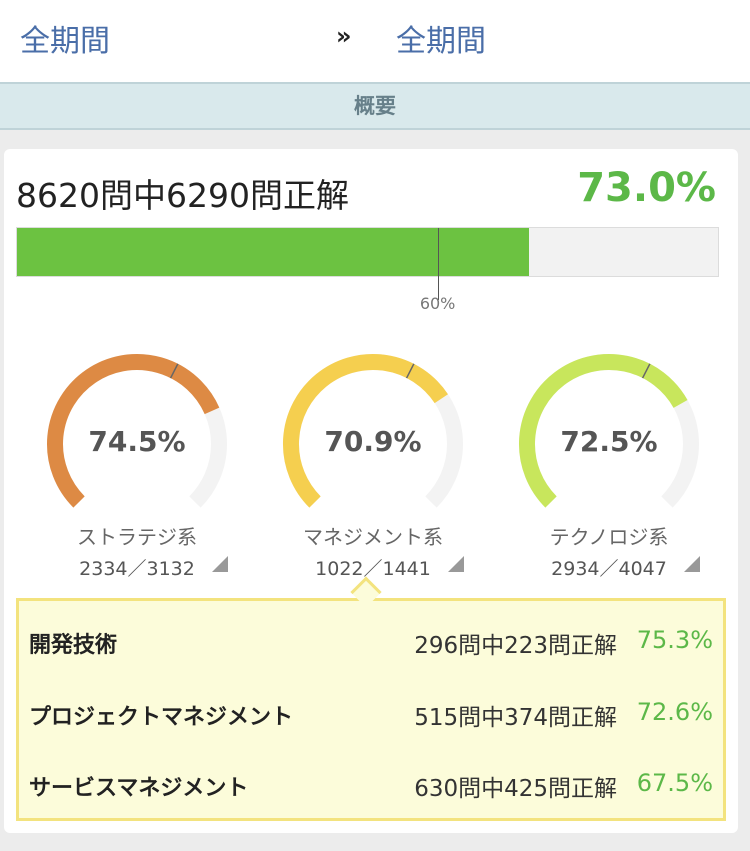 The image size is (750, 851). I want to click on gauge-technology-ring, so click(609, 430).